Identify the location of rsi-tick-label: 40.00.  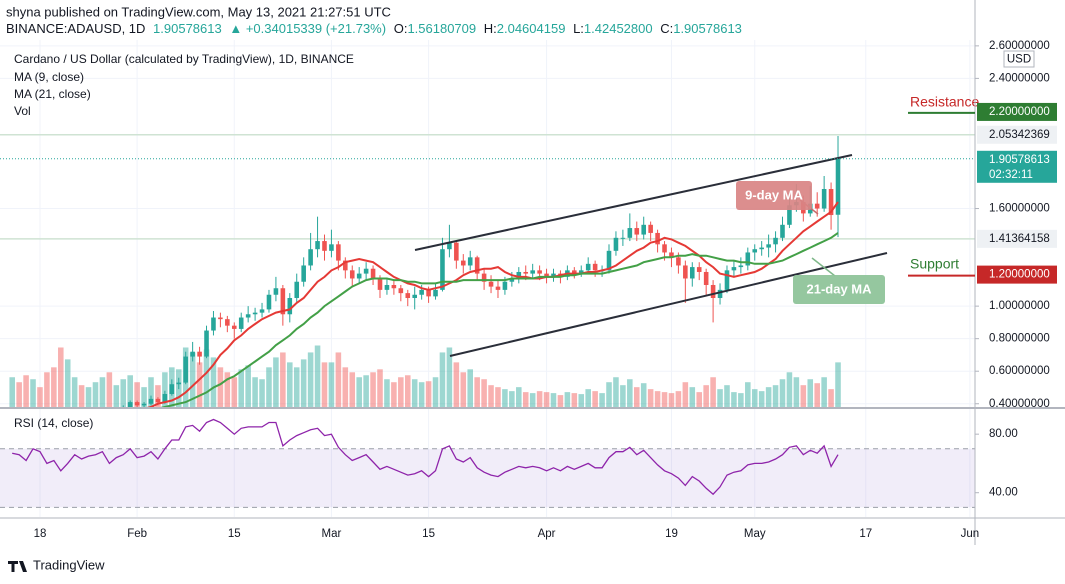
(1003, 493).